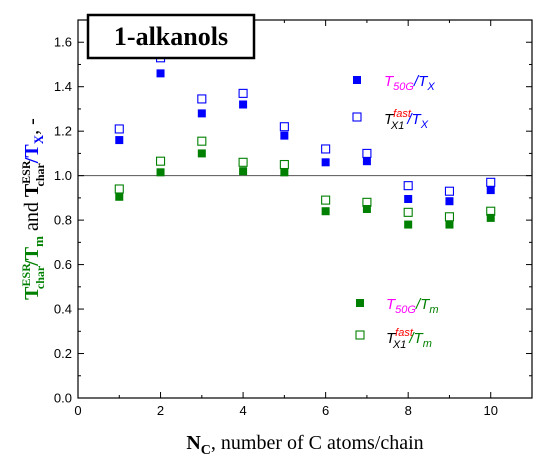  Describe the element at coordinates (32, 126) in the screenshot. I see `y-axis-title-suffix: , -` at that location.